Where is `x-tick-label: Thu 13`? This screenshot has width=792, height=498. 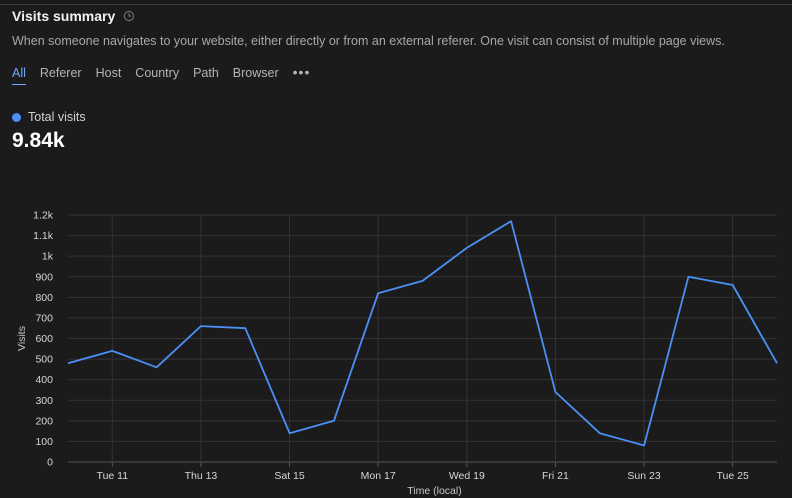
x-tick-label: Thu 13 is located at coordinates (201, 476).